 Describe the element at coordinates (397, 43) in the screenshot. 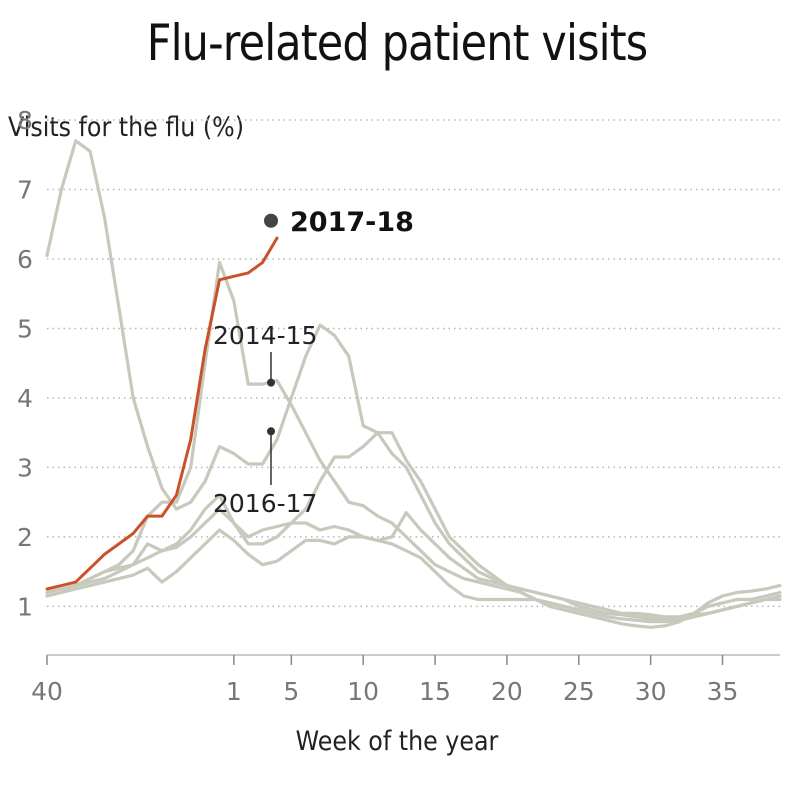

I see `chart-title: Flu-related patient visits` at that location.